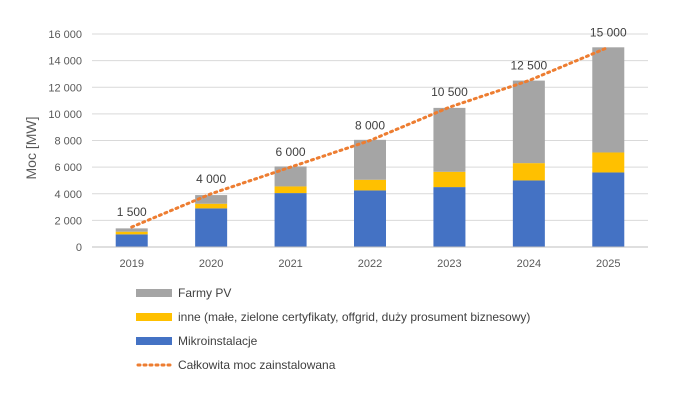  I want to click on total-value-label: 15 000, so click(608, 32).